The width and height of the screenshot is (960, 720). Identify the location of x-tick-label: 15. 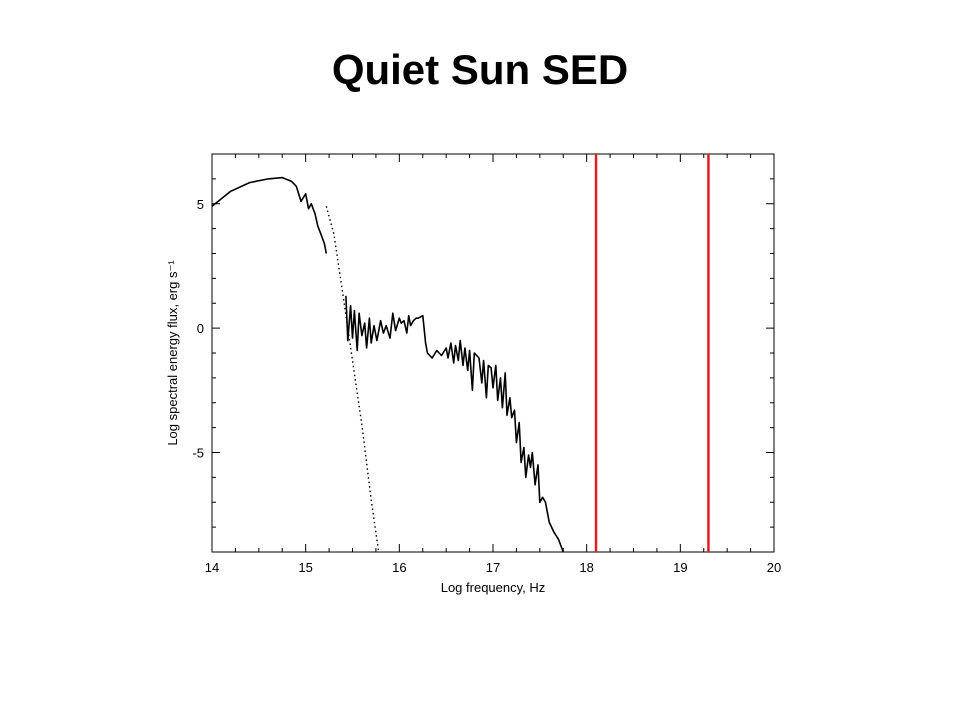
(305, 567).